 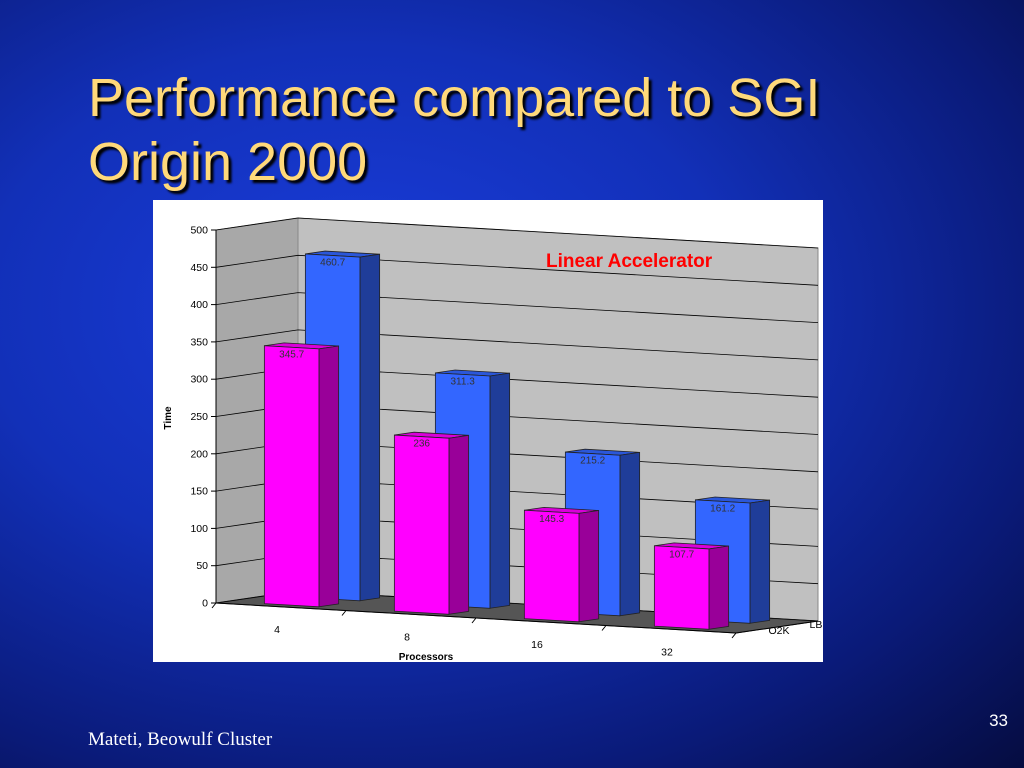 I want to click on title-line-2: Origin 2000, so click(x=228, y=162).